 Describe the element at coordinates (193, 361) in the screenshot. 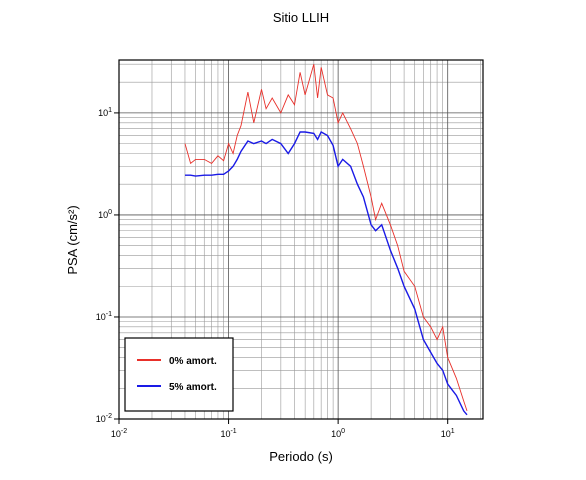

I see `legend-label: 0% amort.` at that location.